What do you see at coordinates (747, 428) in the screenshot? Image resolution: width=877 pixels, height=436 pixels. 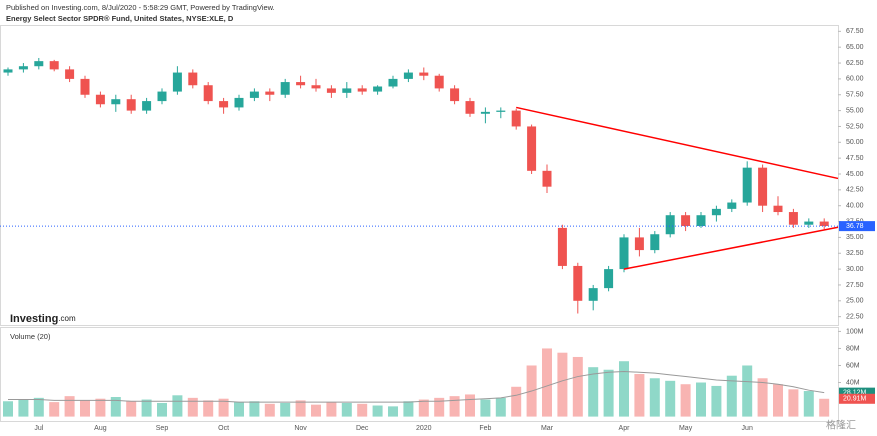 I see `x-tick-label: Jun` at bounding box center [747, 428].